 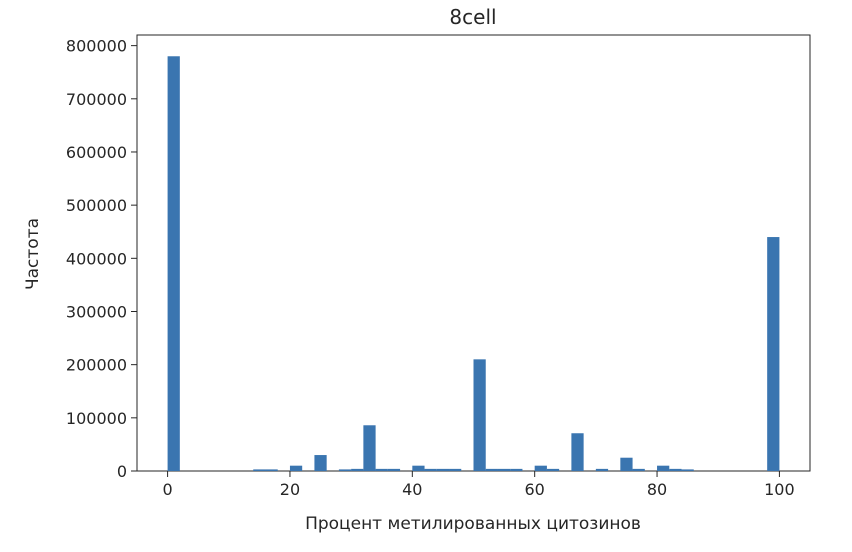 I want to click on y-tick-label: 200000, so click(x=96, y=365).